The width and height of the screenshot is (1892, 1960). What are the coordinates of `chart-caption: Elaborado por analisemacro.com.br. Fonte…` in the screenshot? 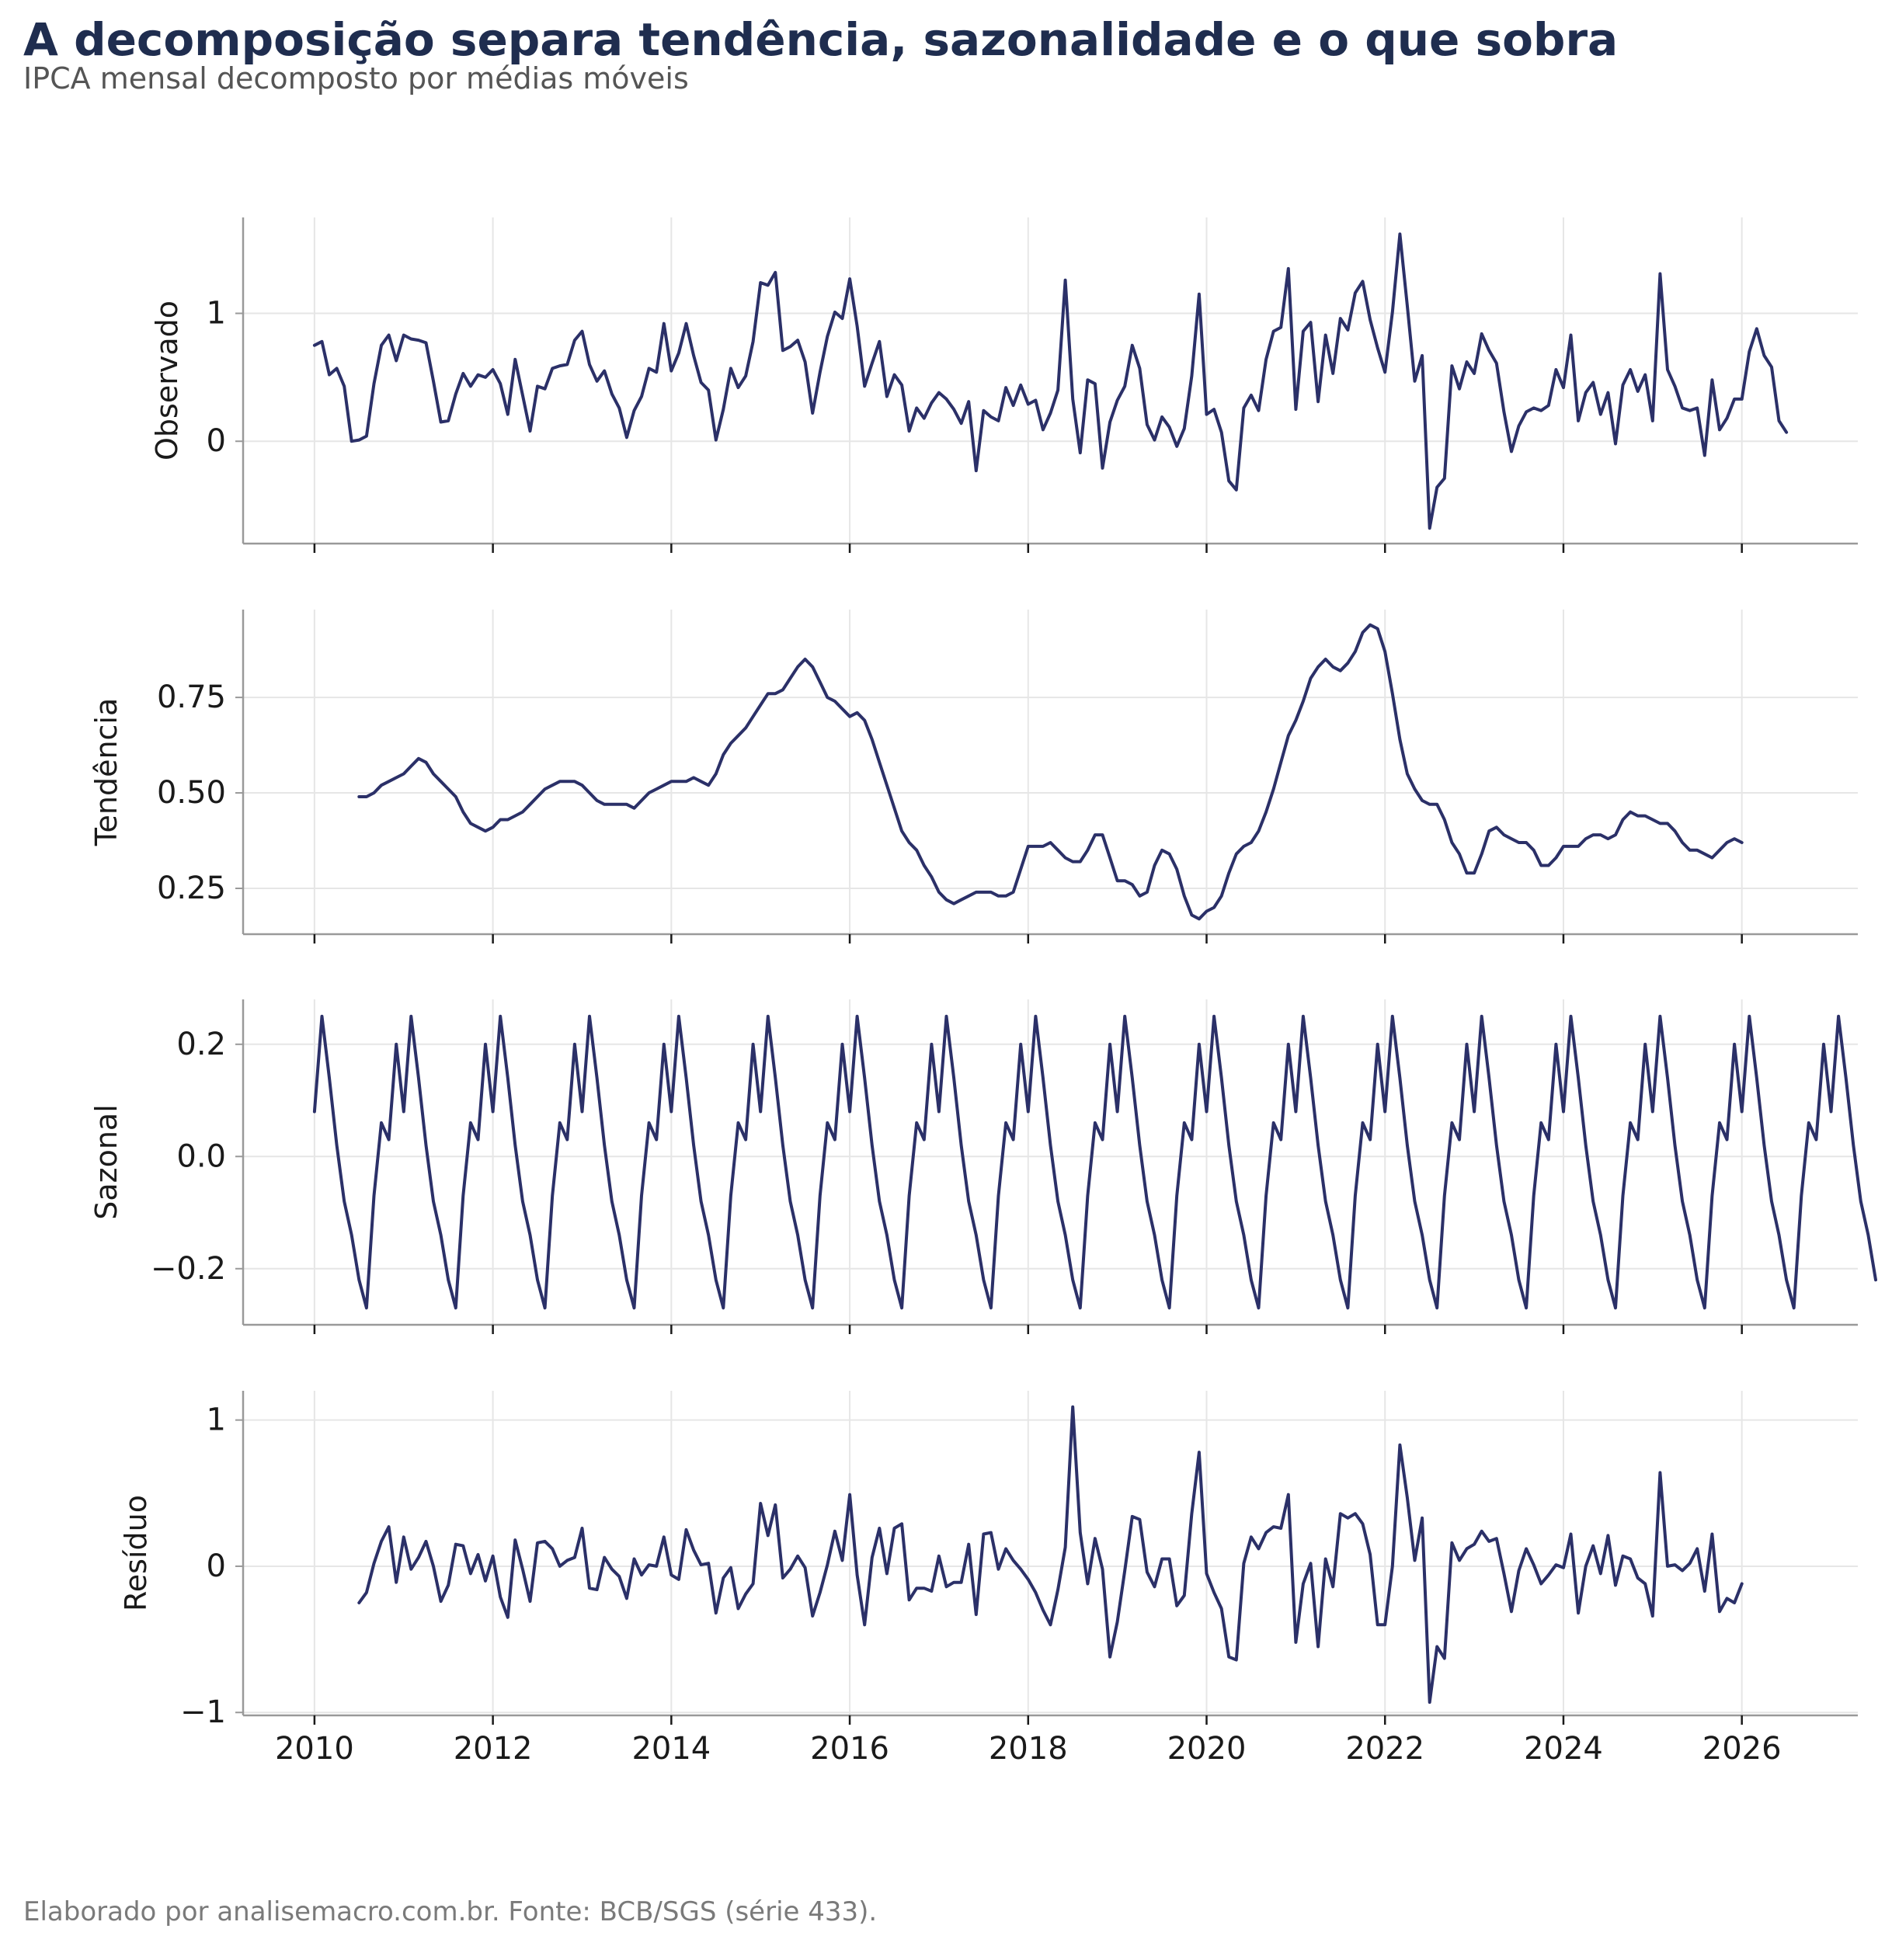 It's located at (450, 1911).